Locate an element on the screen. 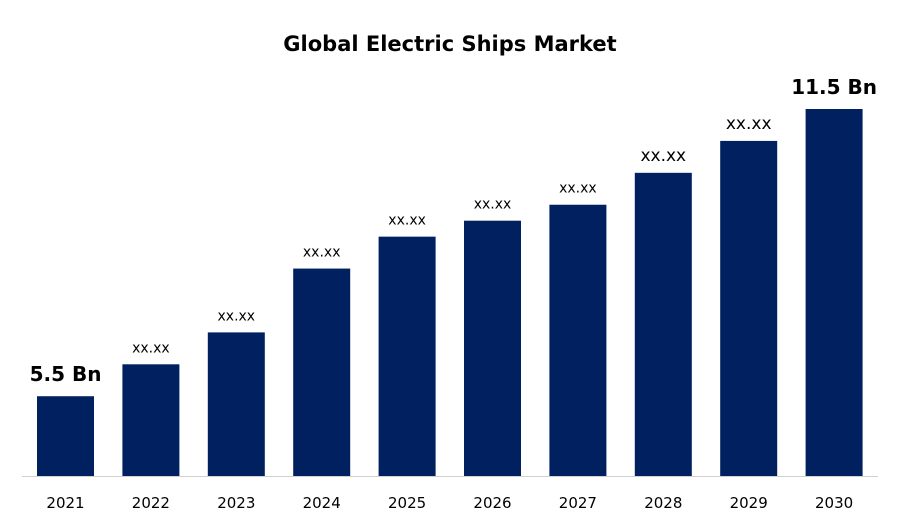 The image size is (900, 525). x-tick-label: 2027 is located at coordinates (578, 503).